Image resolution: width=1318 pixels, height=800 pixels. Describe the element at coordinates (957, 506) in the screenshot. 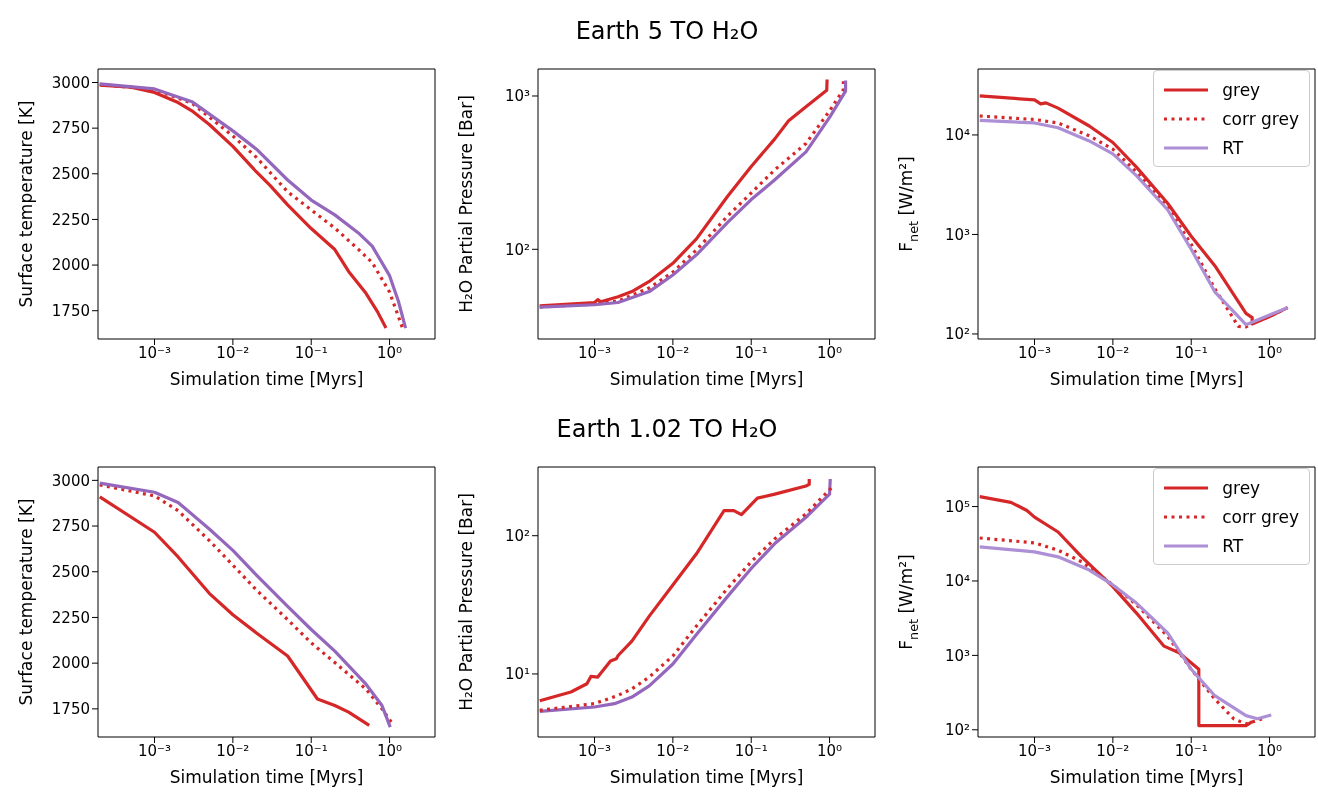

I see `y-tick-label: 10⁵` at that location.